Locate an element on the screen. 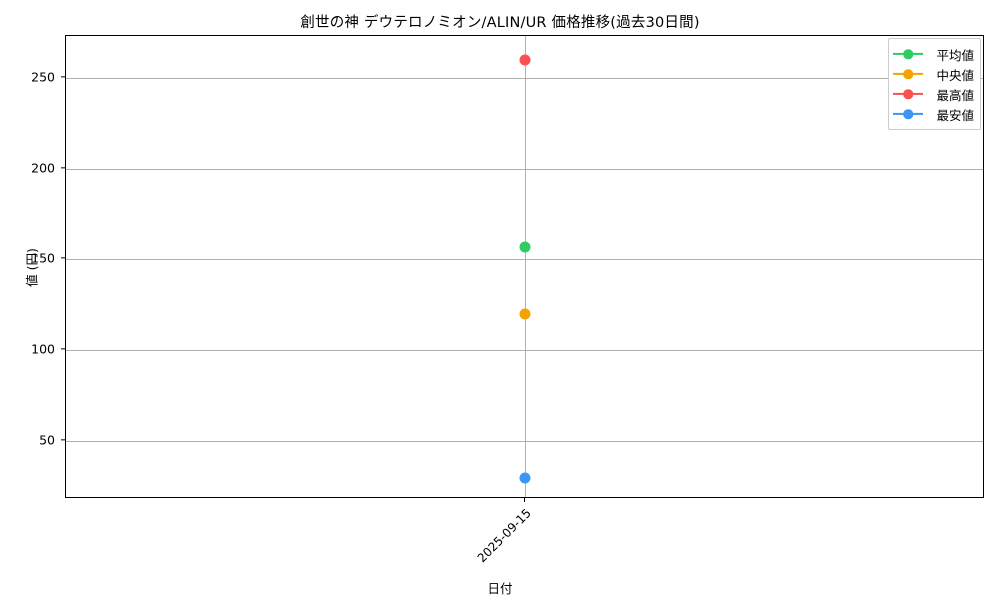  legend-label-average: 平均値 is located at coordinates (955, 55).